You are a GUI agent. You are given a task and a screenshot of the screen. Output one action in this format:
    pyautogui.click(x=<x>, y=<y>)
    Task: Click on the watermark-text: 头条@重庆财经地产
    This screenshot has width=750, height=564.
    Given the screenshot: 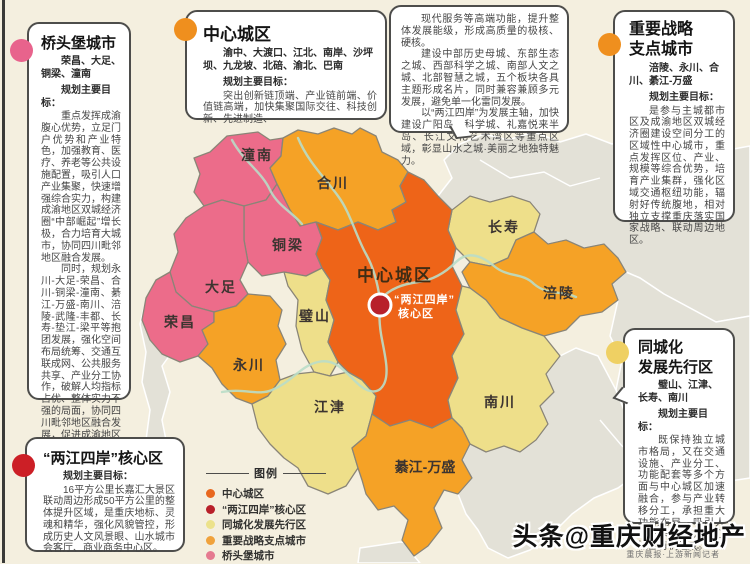 What is the action you would take?
    pyautogui.click(x=629, y=537)
    